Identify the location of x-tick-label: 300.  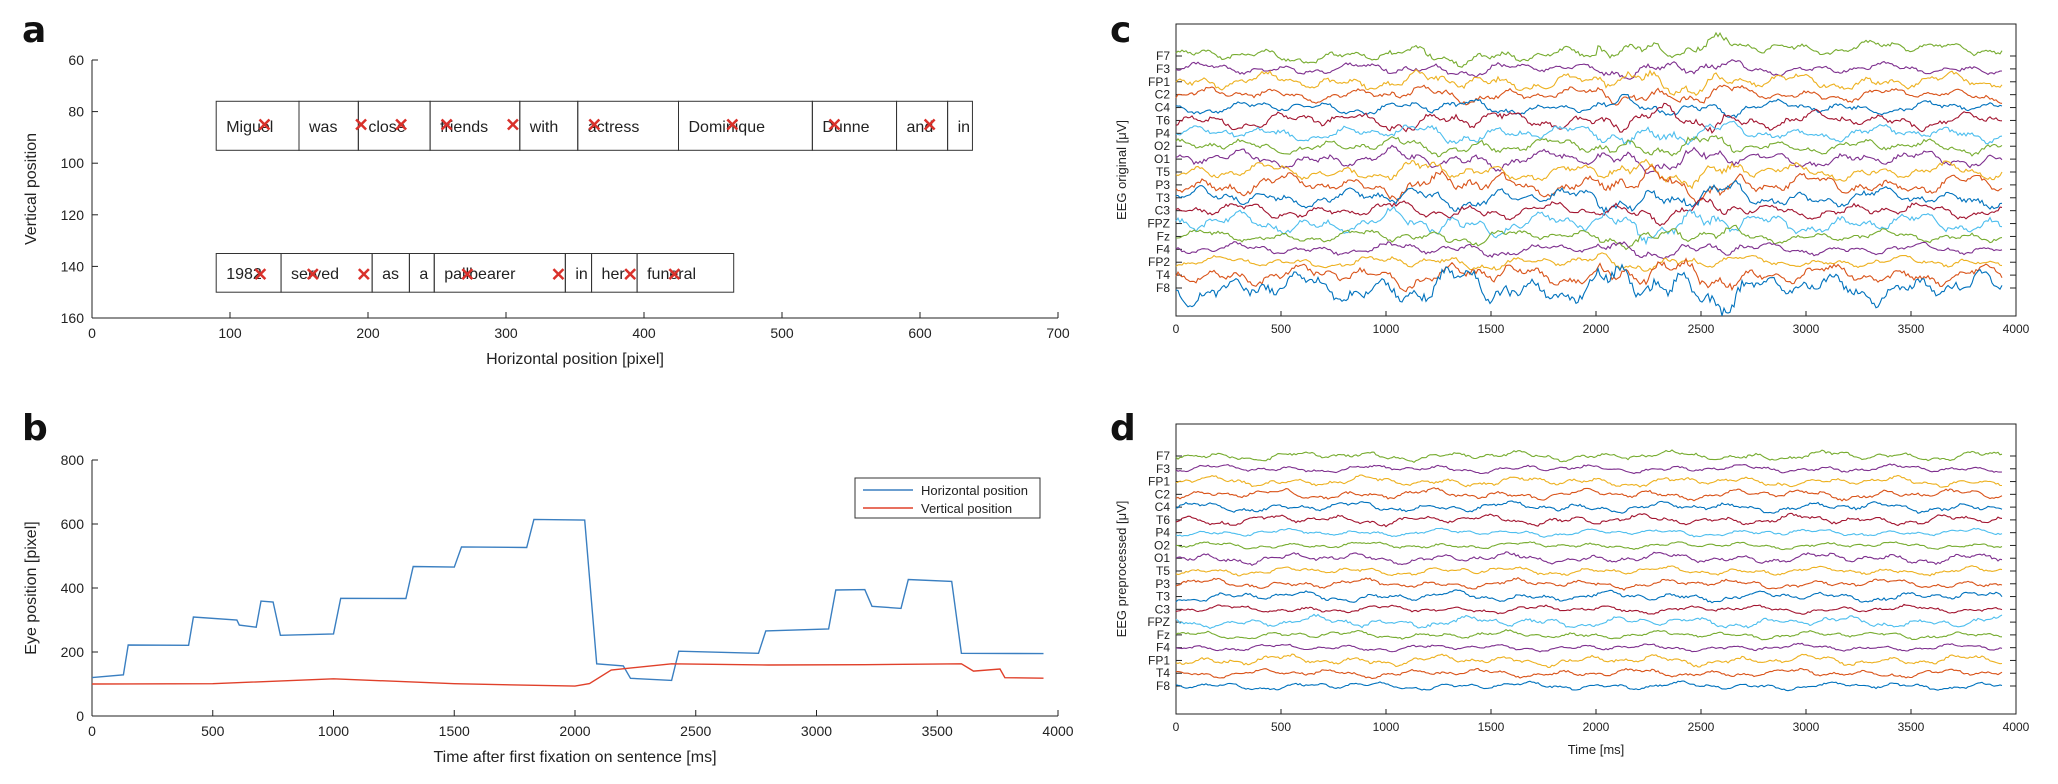
(506, 333).